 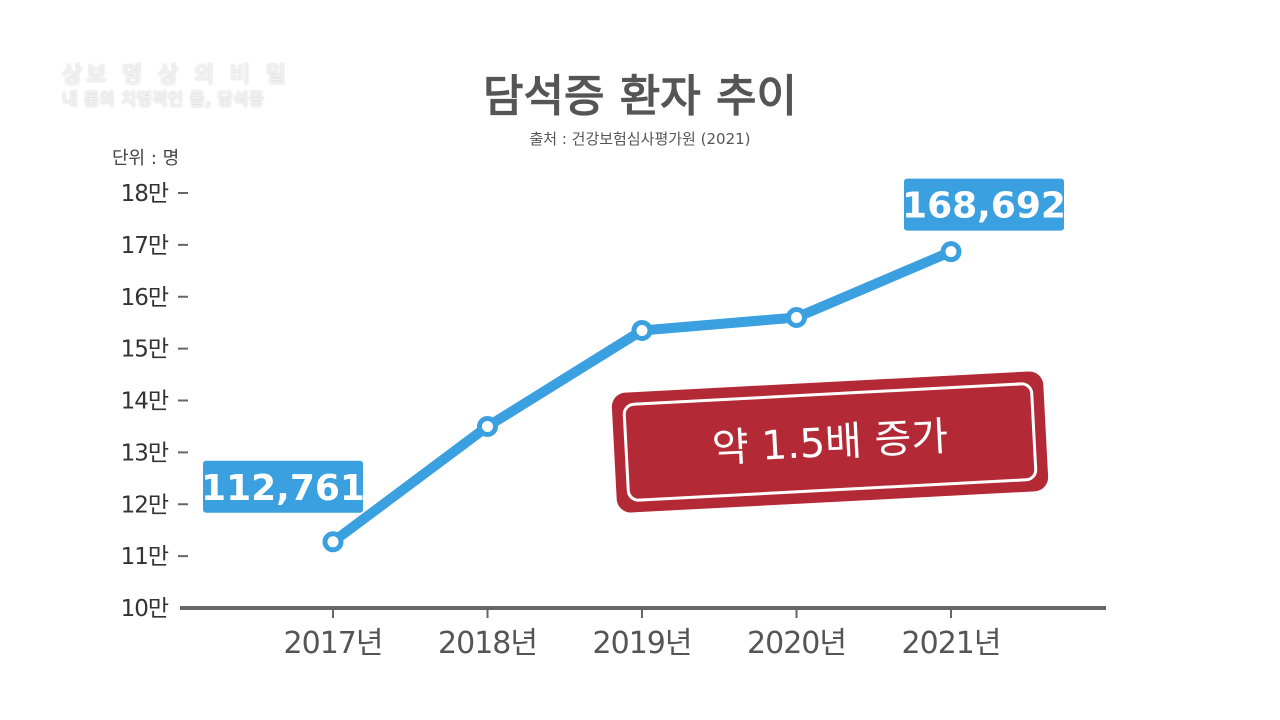 I want to click on y-tick-label: 15만, so click(x=145, y=350).